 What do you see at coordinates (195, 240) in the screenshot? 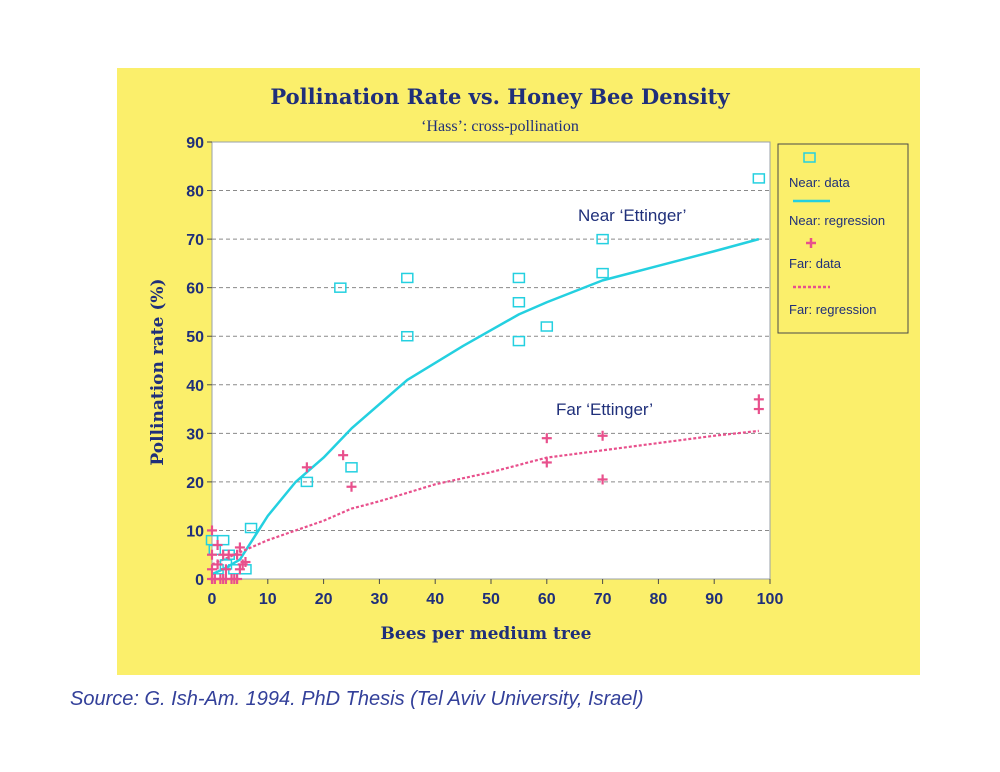
I see `tick-label-y: 70` at bounding box center [195, 240].